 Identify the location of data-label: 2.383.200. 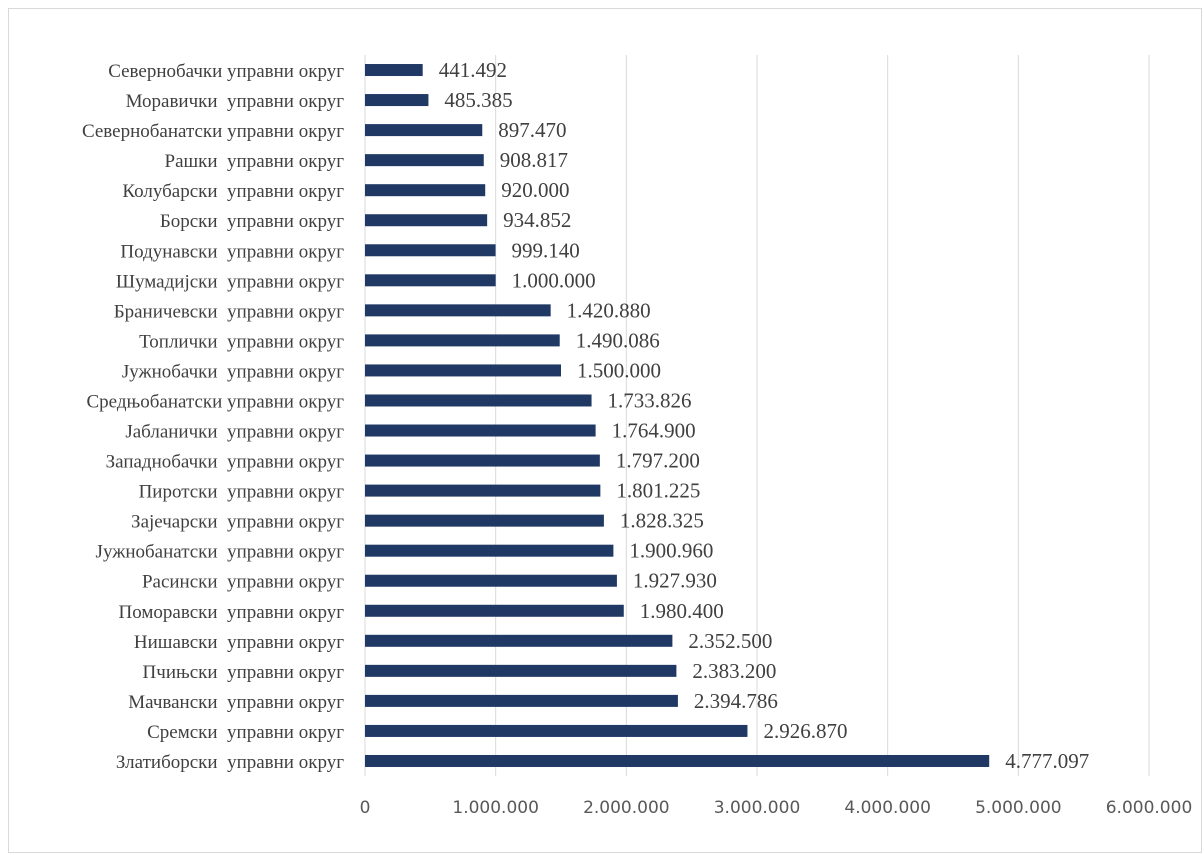
(734, 671).